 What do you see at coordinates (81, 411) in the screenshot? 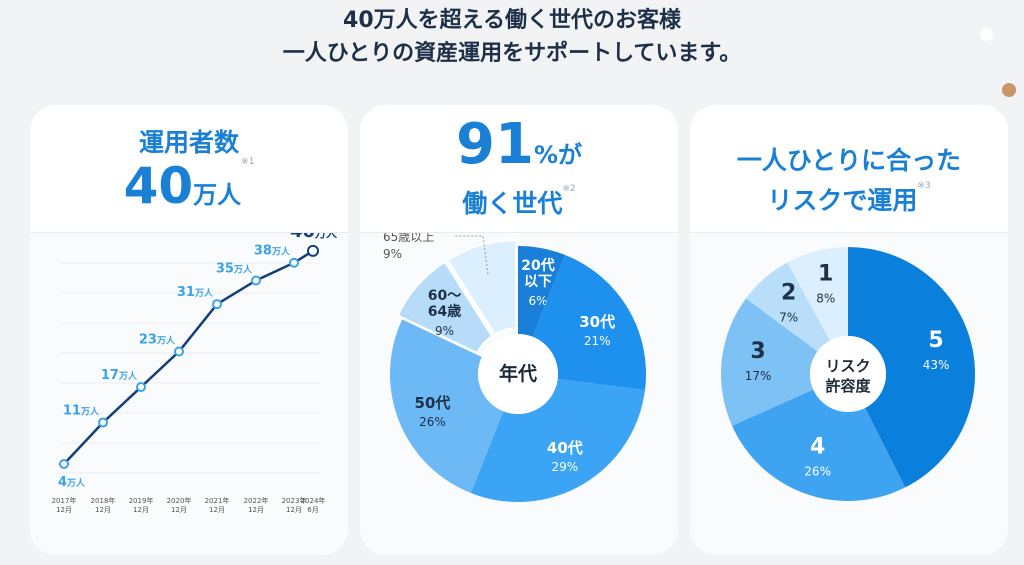
I see `data-label: 11万人` at bounding box center [81, 411].